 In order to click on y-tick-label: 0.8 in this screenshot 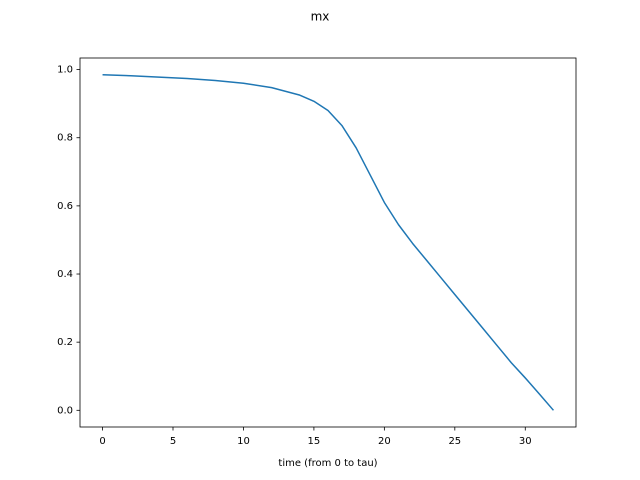, I will do `click(65, 138)`.